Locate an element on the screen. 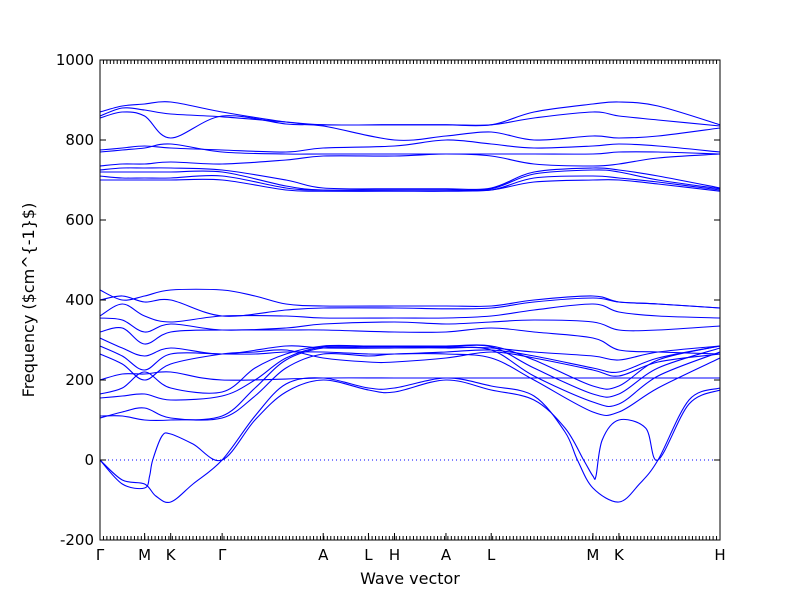  y-axis-title: Frequency ($cm^{-1}$) is located at coordinates (28, 300).